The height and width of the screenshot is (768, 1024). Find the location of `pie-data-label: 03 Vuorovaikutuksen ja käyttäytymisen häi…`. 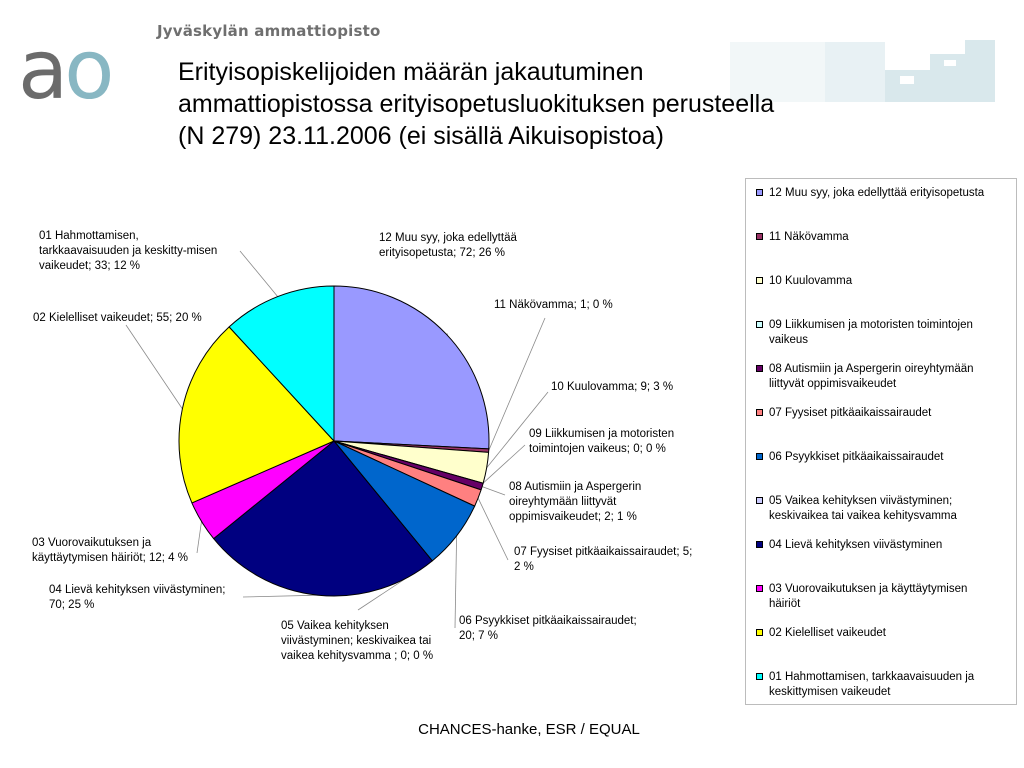

pie-data-label: 03 Vuorovaikutuksen ja käyttäytymisen häi… is located at coordinates (110, 550).